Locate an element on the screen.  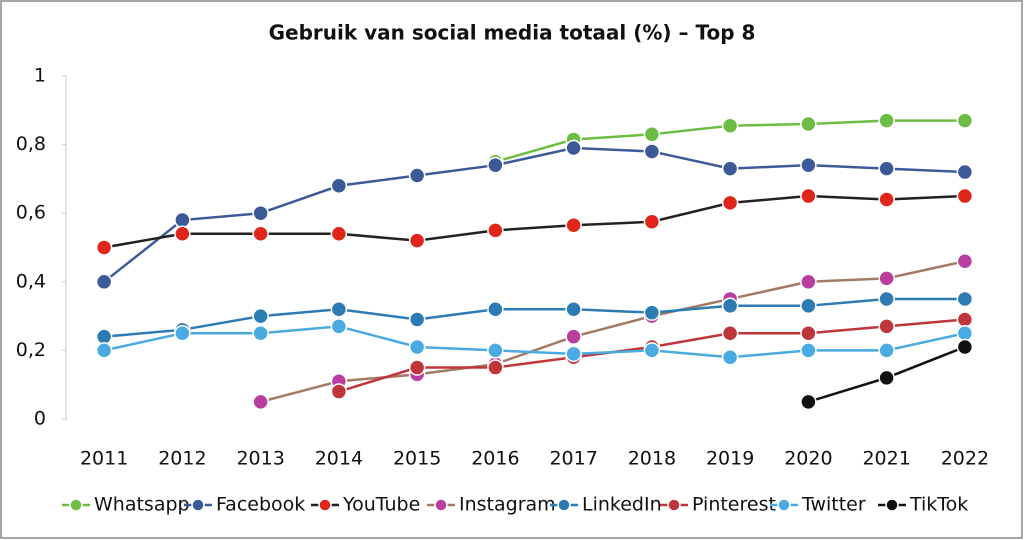
y-tick-label: 0,6 is located at coordinates (31, 213).